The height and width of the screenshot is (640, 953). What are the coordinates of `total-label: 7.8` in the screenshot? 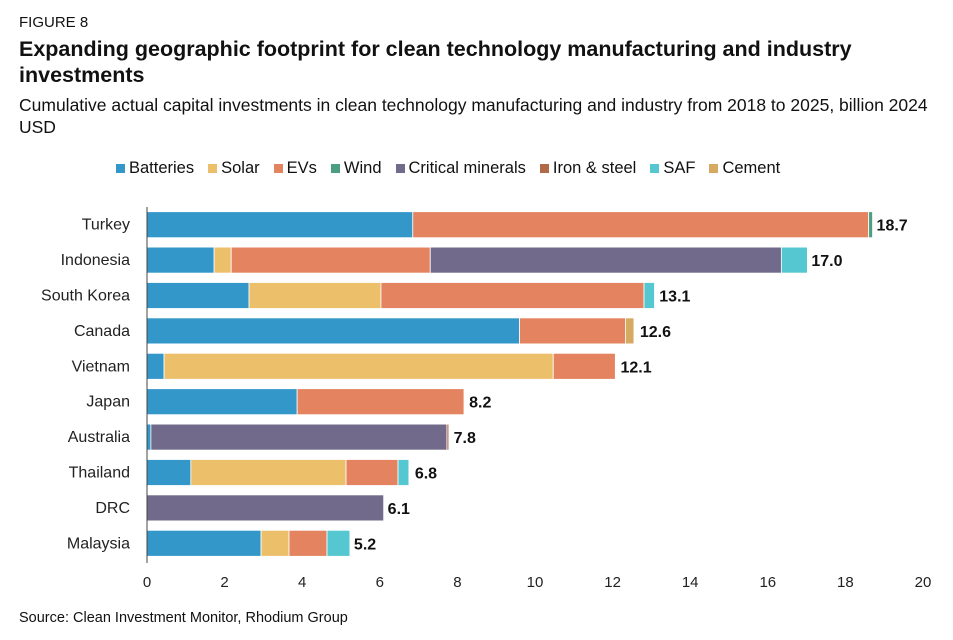 It's located at (465, 438).